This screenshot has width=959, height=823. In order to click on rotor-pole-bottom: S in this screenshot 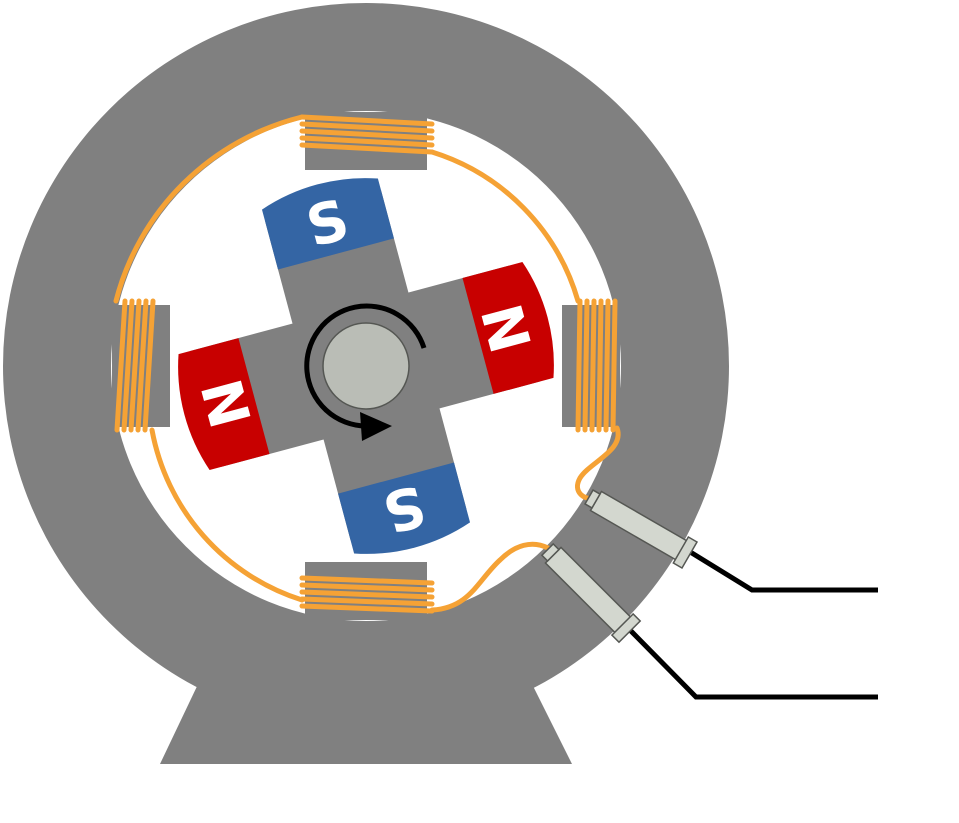, I will do `click(404, 508)`.